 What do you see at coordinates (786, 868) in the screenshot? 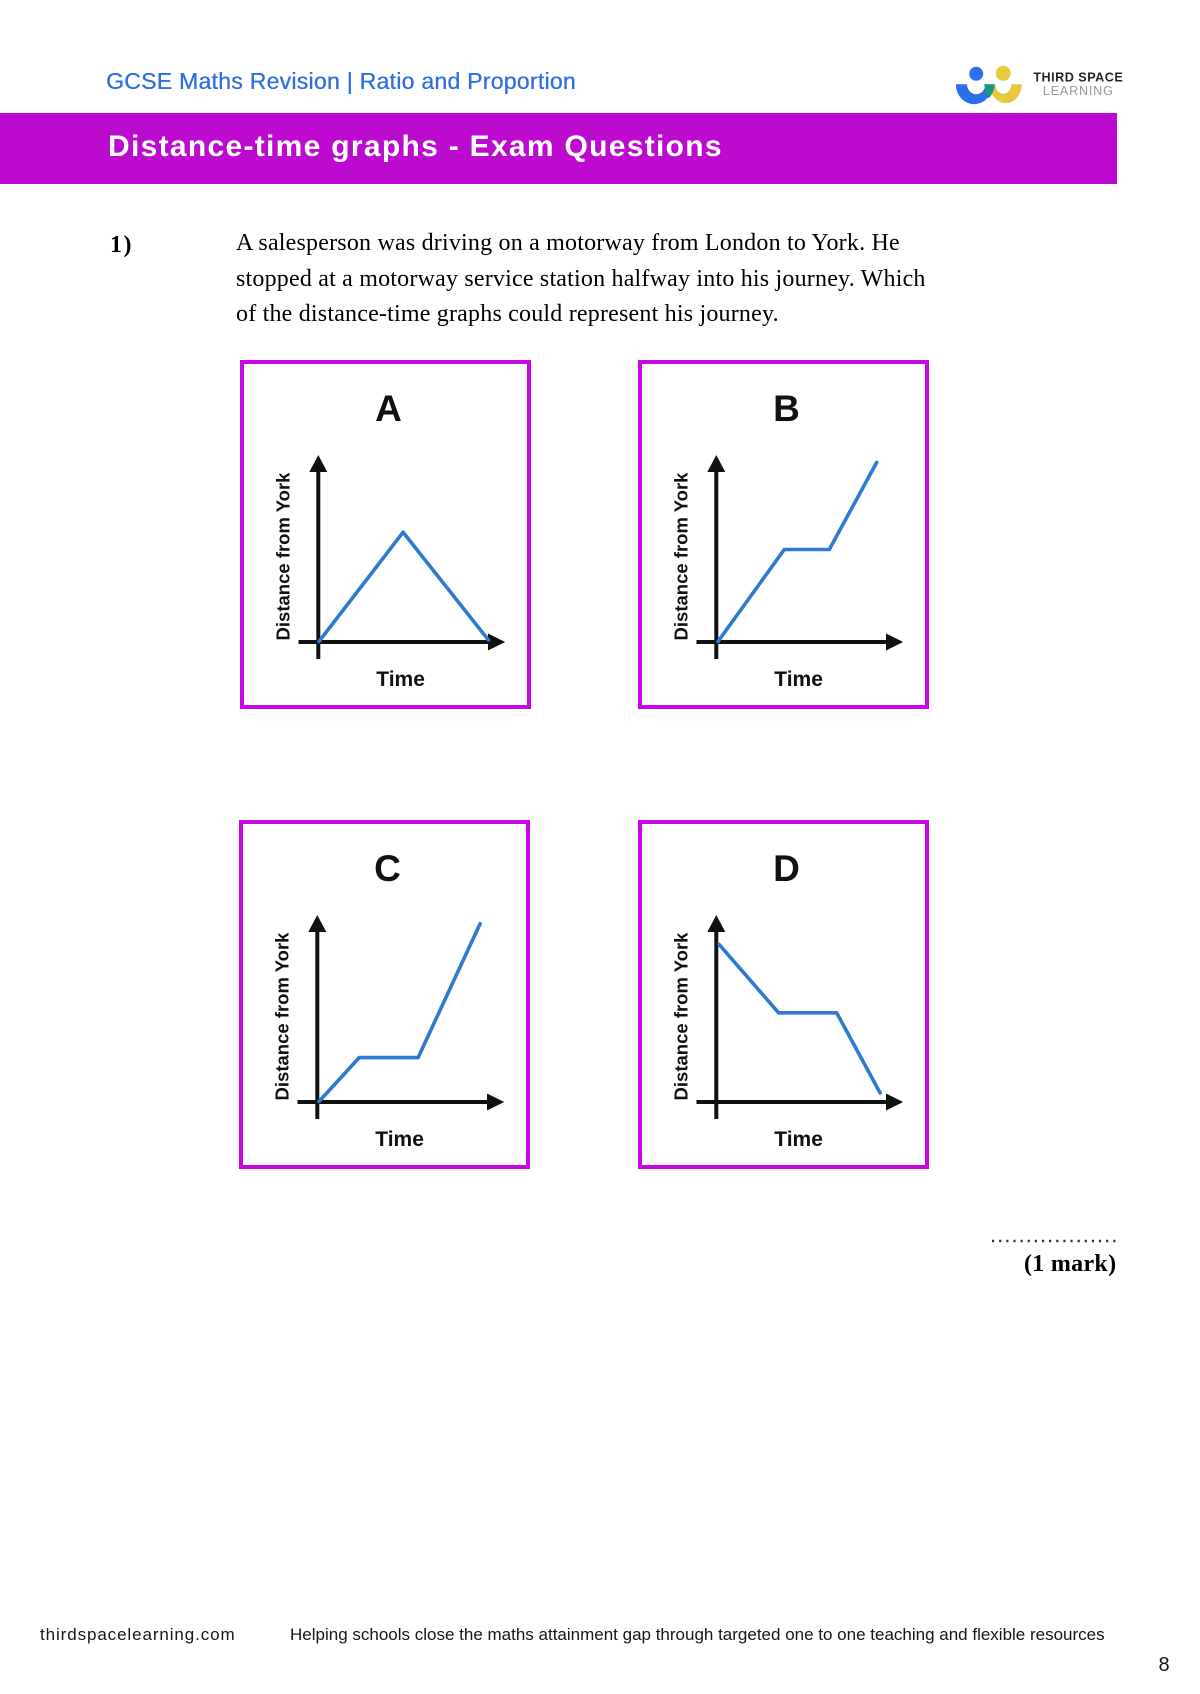
I see `svg-text: D` at bounding box center [786, 868].